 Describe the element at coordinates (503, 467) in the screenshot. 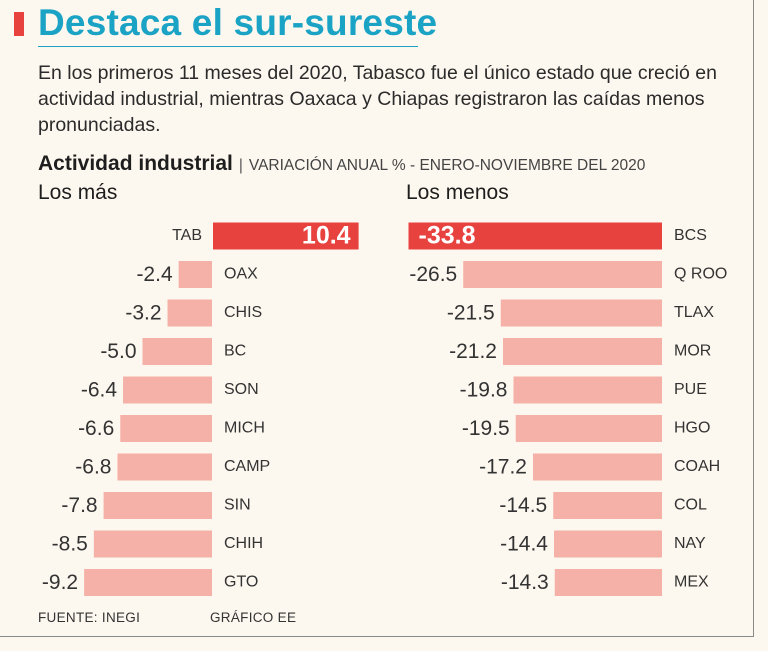

I see `data-label: -17.2` at that location.